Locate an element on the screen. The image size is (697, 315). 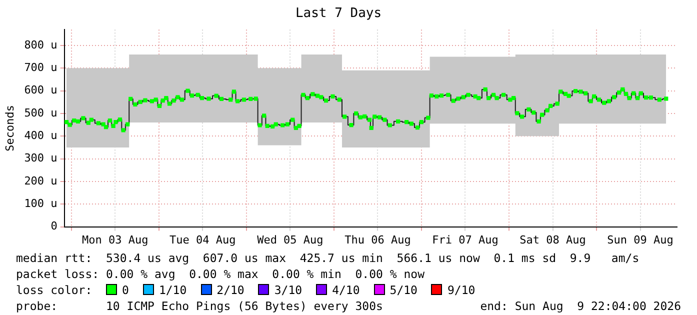
legend-label: 1/10 is located at coordinates (172, 290).